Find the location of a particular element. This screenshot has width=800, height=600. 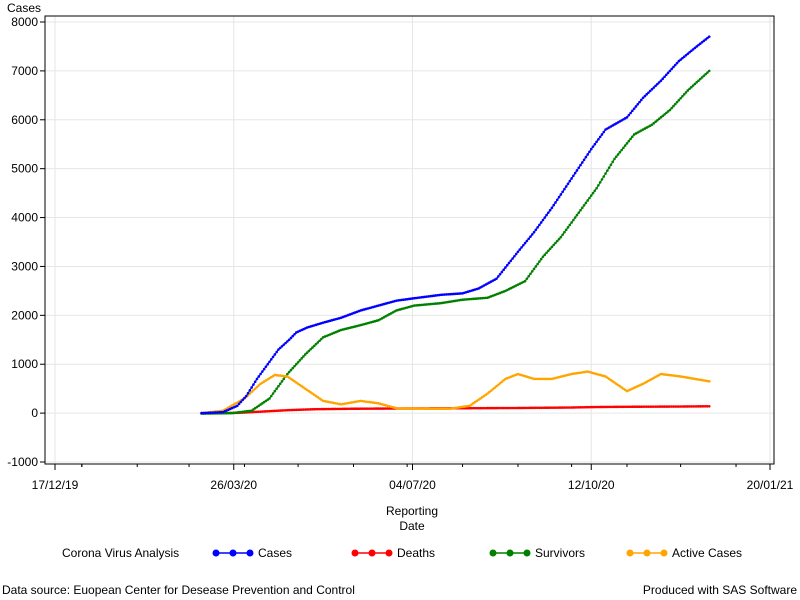

y-tick-label: -1000 is located at coordinates (22, 462).